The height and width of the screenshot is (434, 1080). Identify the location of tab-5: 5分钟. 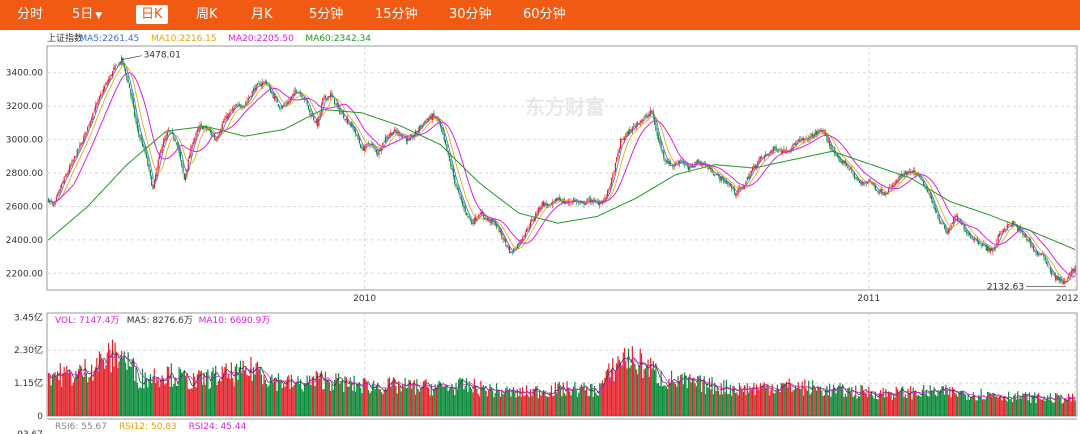
(326, 14).